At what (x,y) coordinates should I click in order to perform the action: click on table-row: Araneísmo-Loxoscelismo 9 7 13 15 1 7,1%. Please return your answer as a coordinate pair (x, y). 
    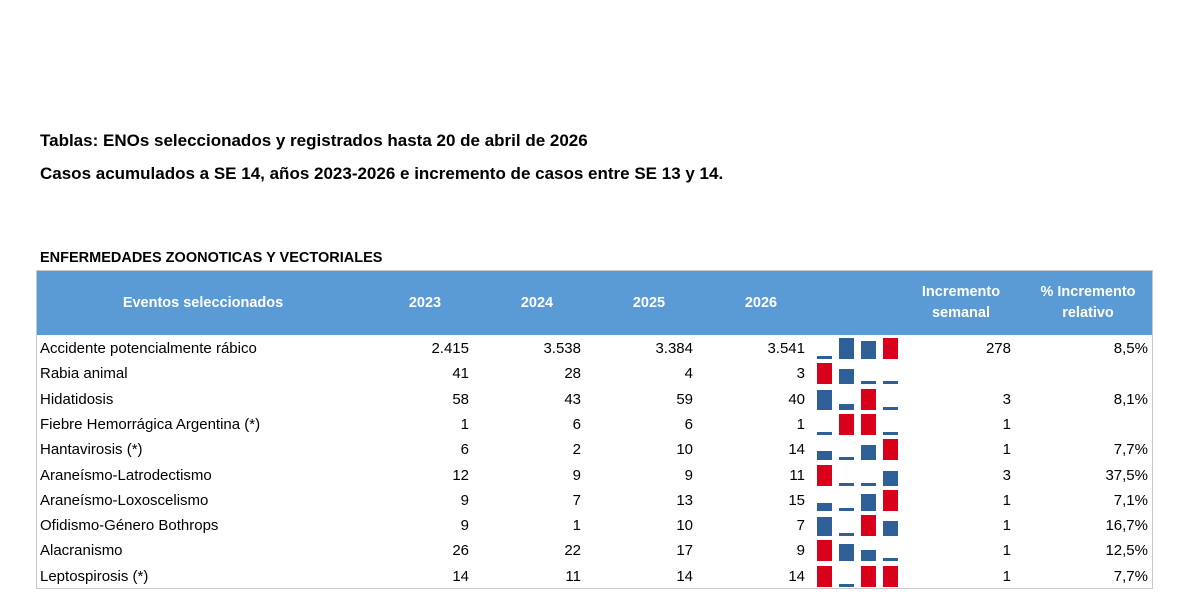
    Looking at the image, I should click on (594, 500).